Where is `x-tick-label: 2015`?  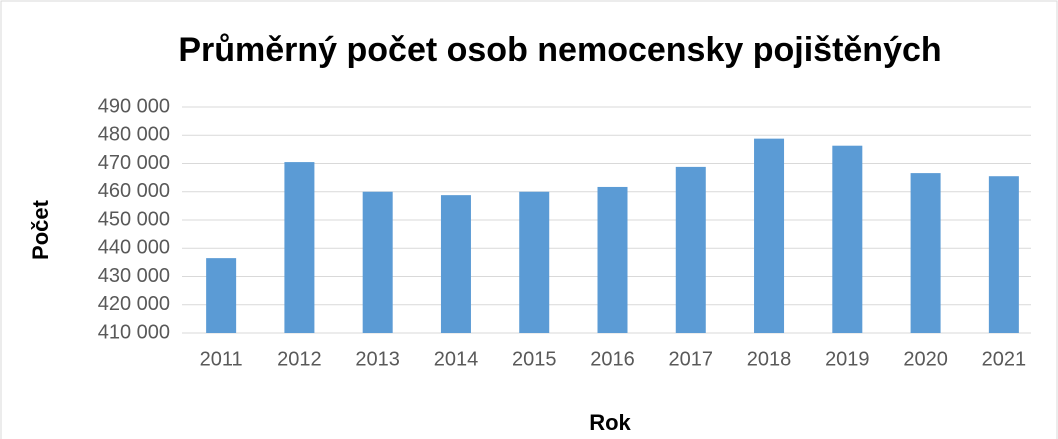 x-tick-label: 2015 is located at coordinates (534, 359).